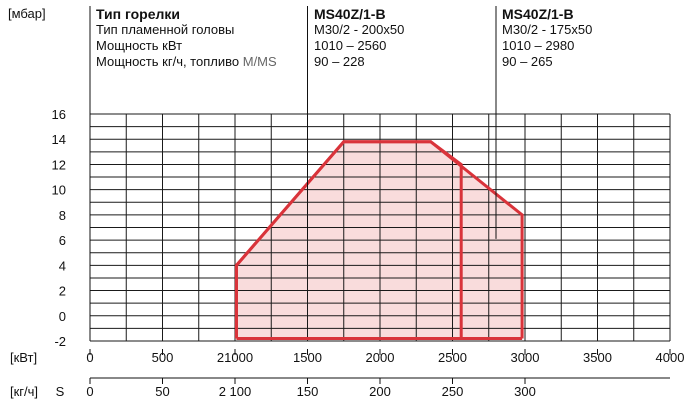 Image resolution: width=700 pixels, height=403 pixels. What do you see at coordinates (89, 391) in the screenshot?
I see `x-tick-label-kgh: 0` at bounding box center [89, 391].